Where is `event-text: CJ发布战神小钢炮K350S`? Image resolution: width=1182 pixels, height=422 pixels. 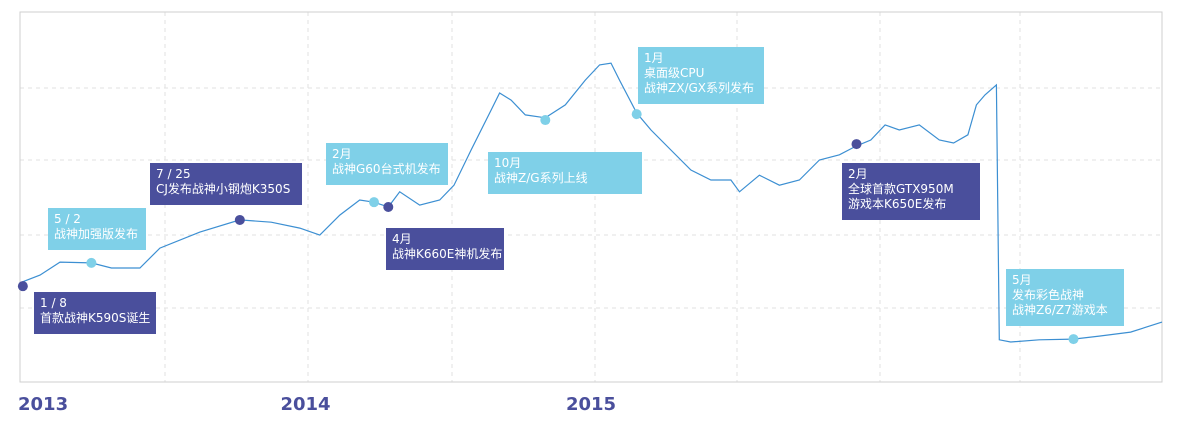
event-text: CJ发布战神小钢炮K350S is located at coordinates (223, 188).